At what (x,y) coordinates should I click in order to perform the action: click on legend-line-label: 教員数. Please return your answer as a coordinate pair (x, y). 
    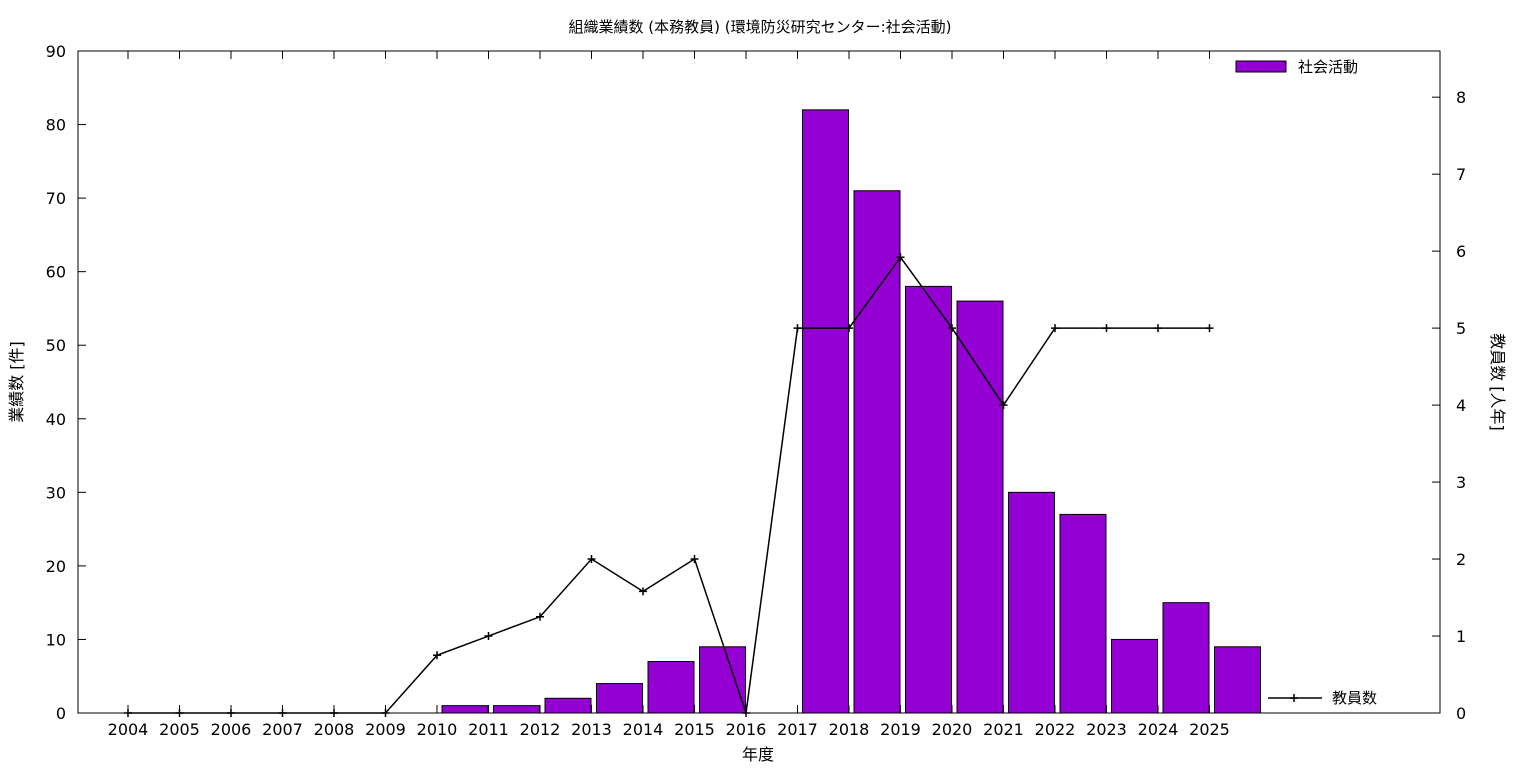
    Looking at the image, I should click on (1354, 698).